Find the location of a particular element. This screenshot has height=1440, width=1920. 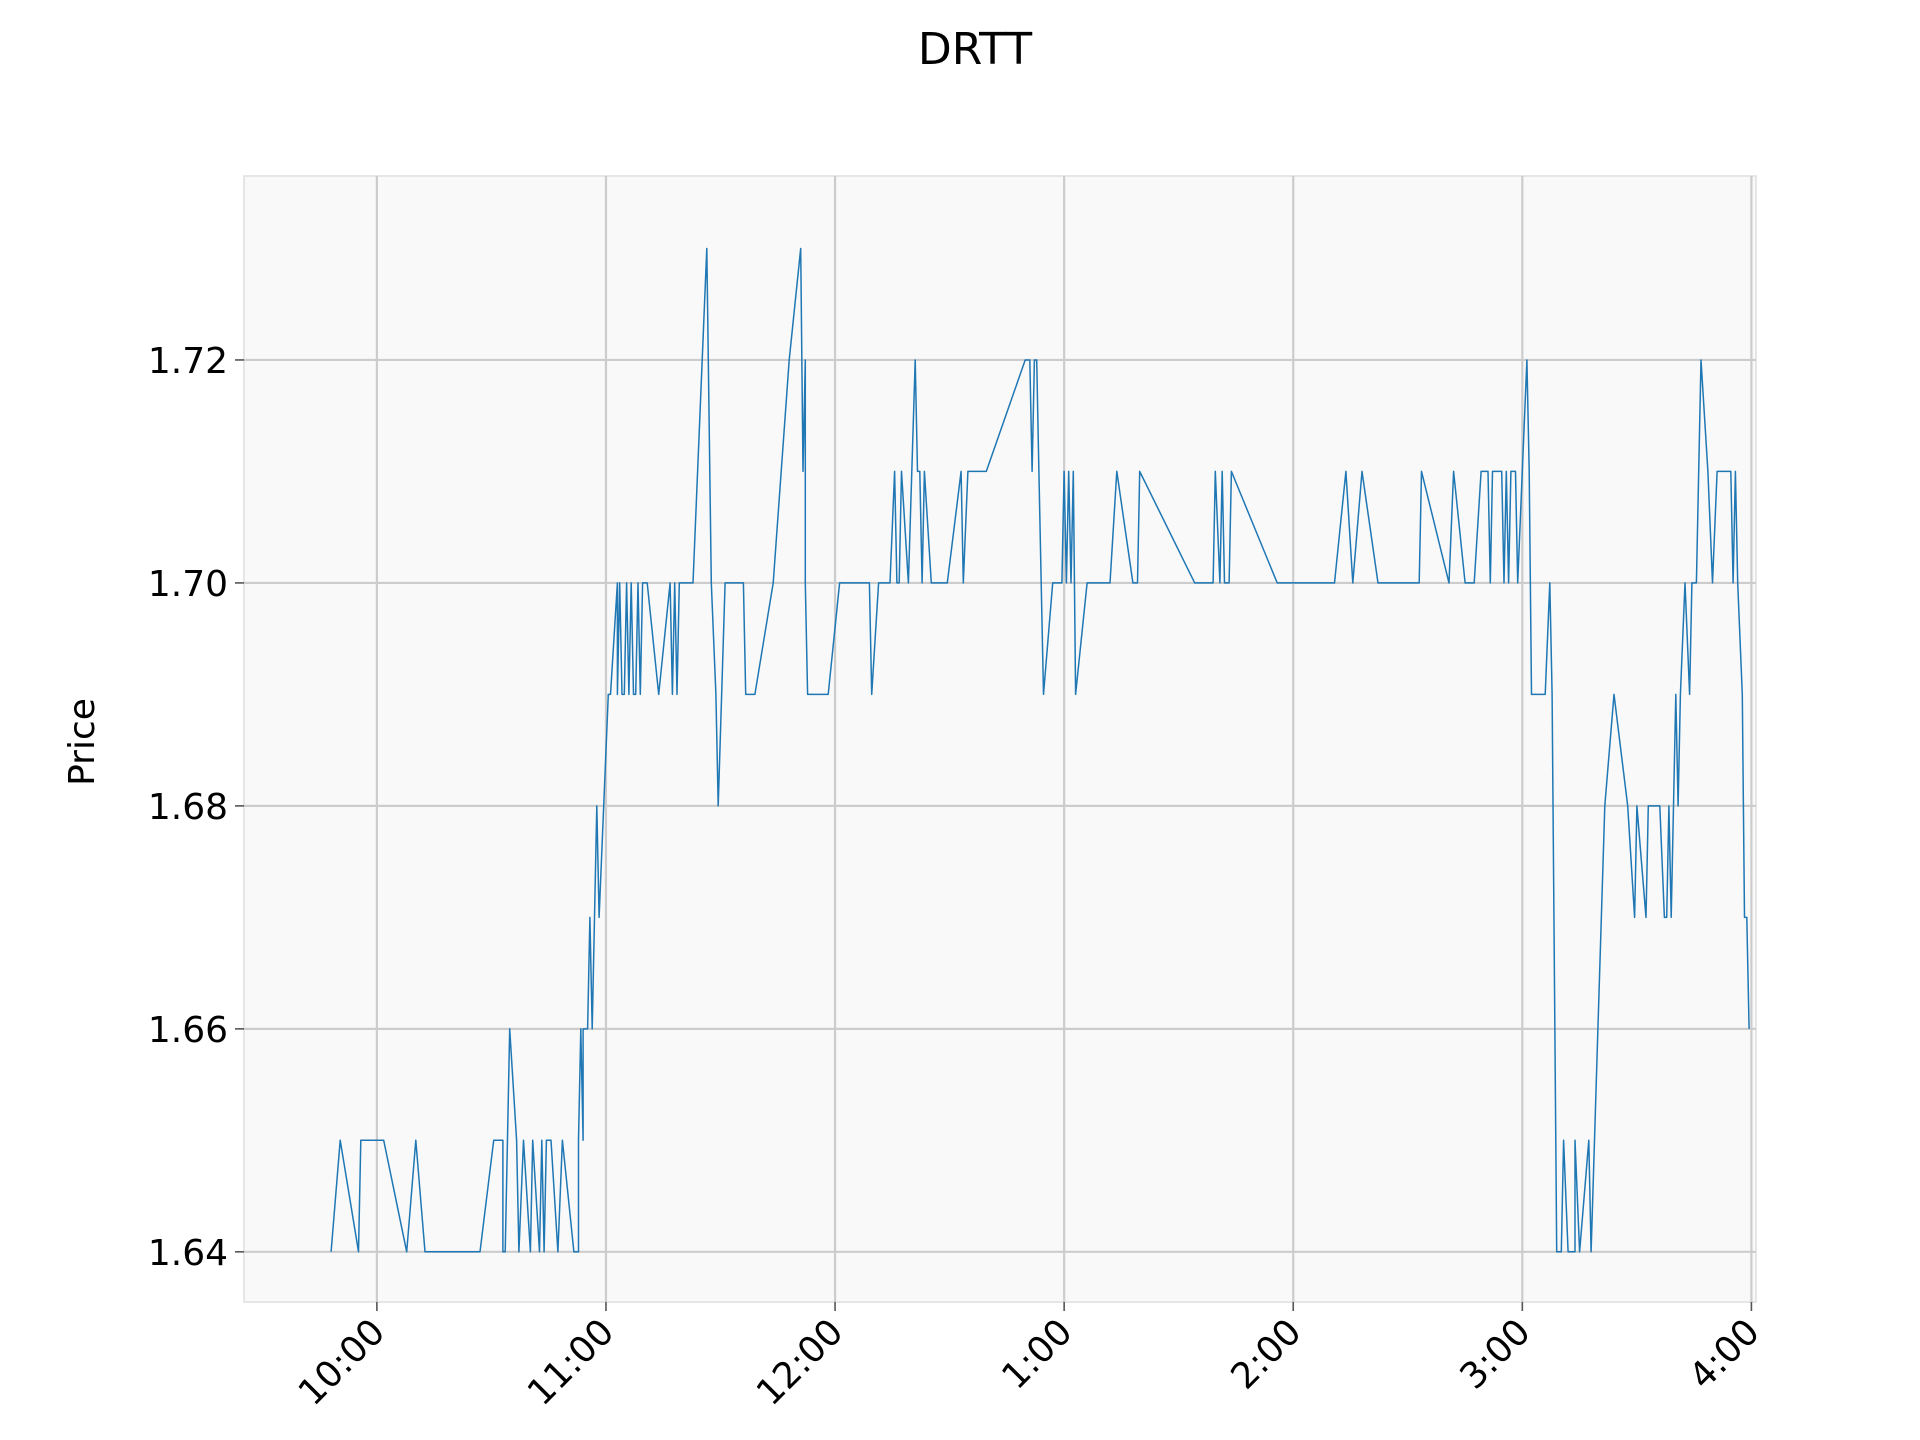

y-tick-label: 1.66 is located at coordinates (188, 1030).